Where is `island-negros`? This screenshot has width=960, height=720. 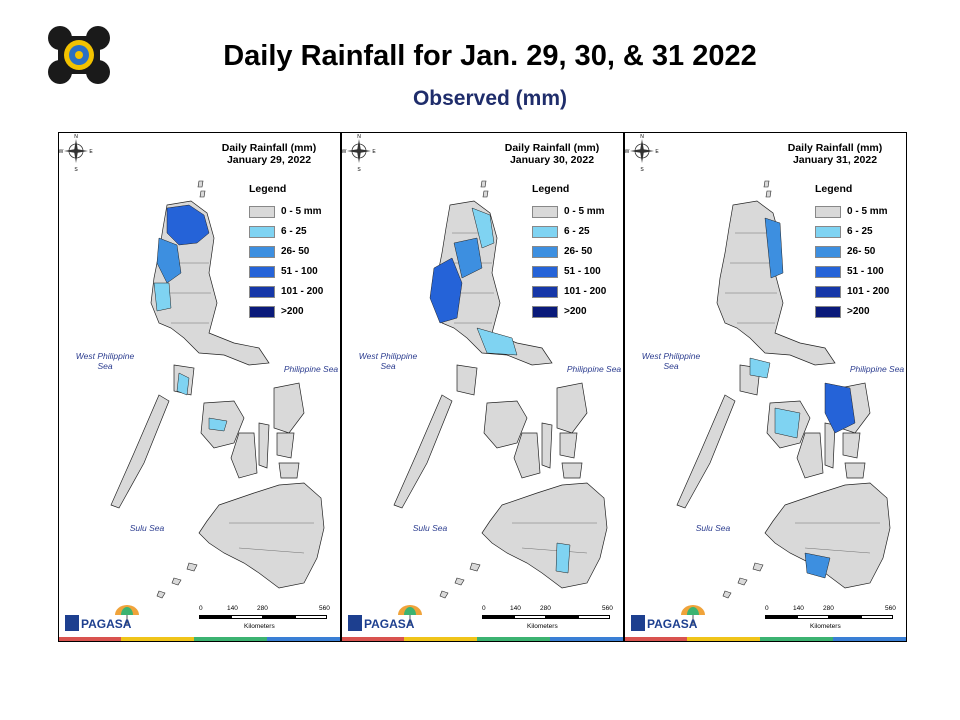 island-negros is located at coordinates (527, 455).